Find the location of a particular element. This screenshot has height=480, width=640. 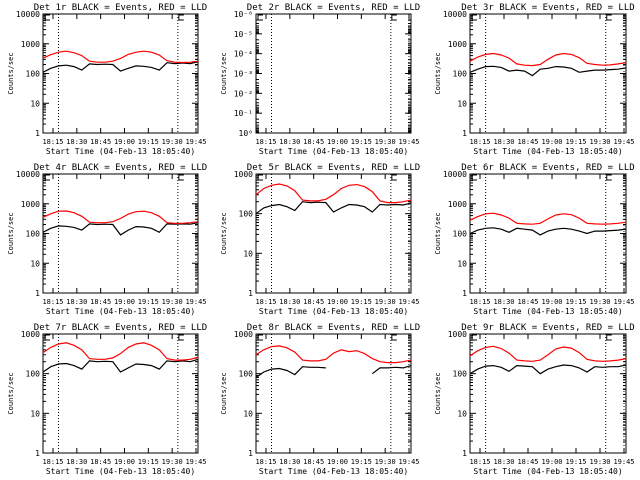

y-tick-label: 10⁻² is located at coordinates (243, 93).